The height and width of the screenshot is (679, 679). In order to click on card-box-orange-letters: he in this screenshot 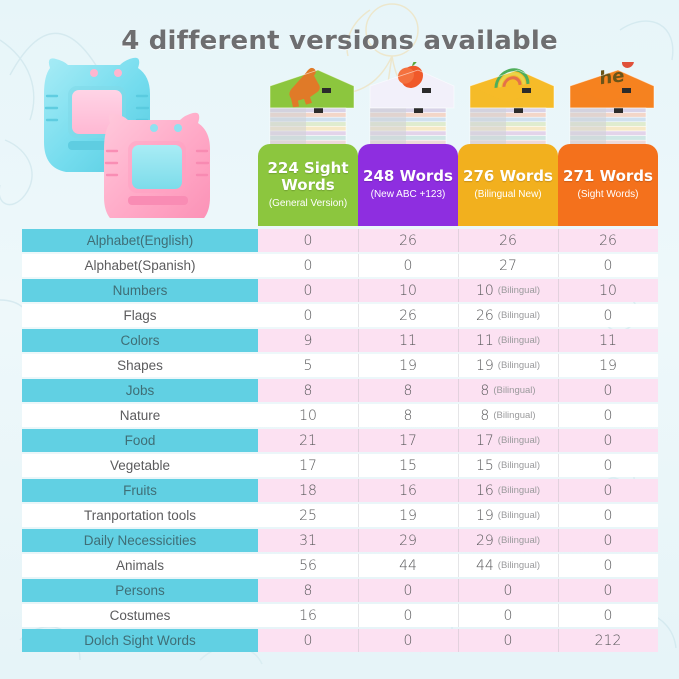, I will do `click(612, 100)`.